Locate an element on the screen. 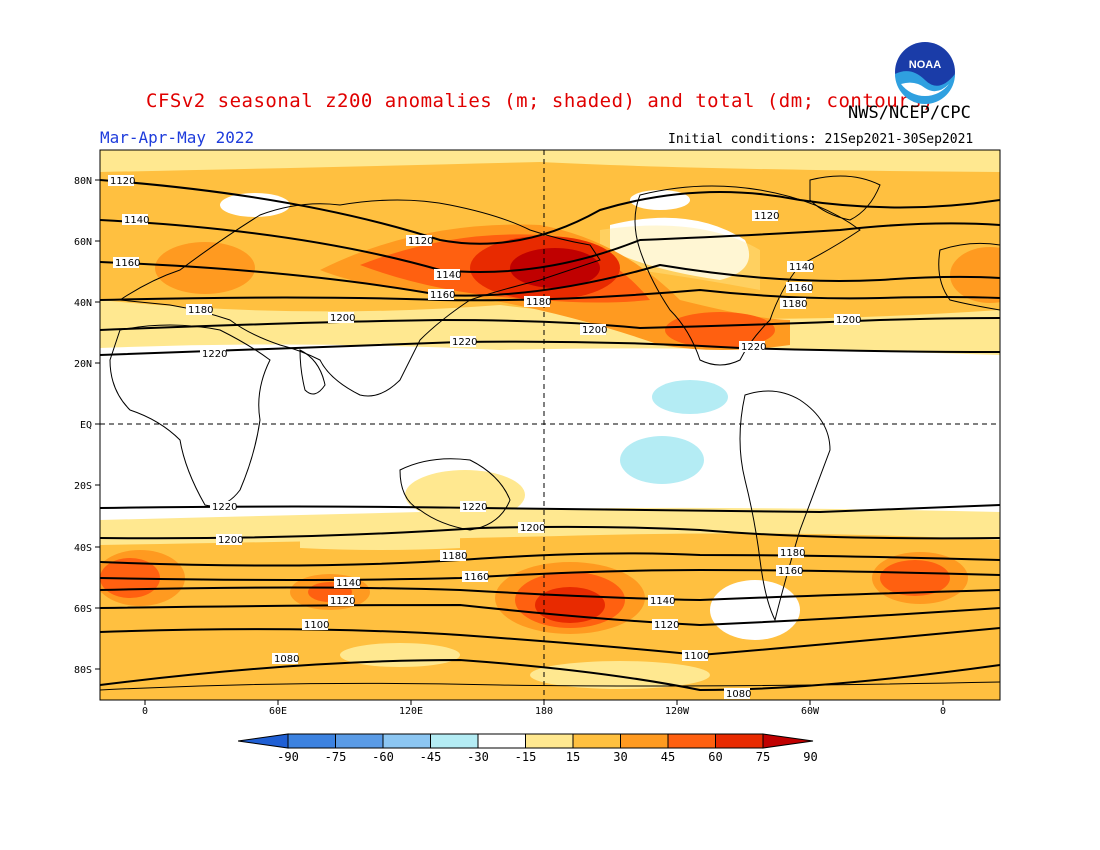 This screenshot has height=850, width=1100. contour-1100-south is located at coordinates (550, 642).